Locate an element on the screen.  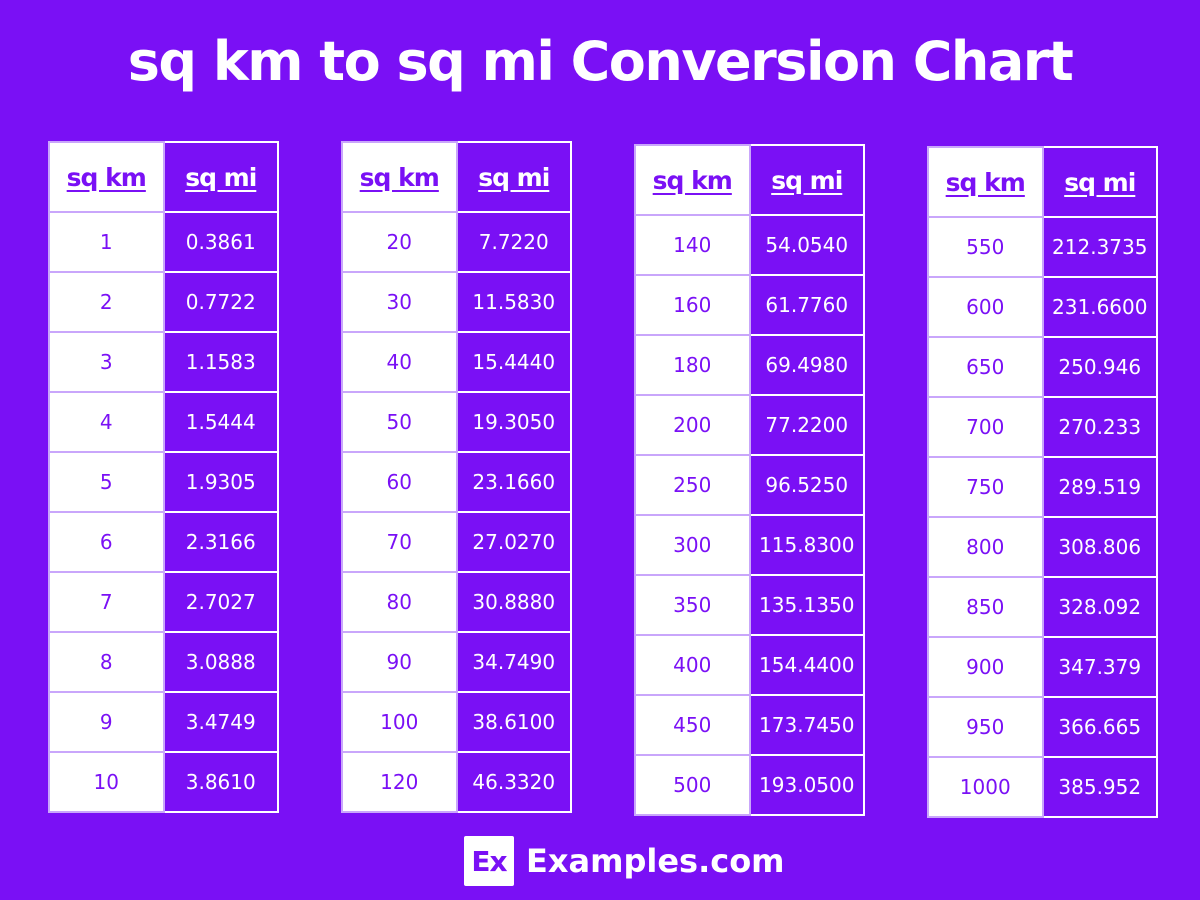
sq-km-cell: 50 is located at coordinates (399, 422).